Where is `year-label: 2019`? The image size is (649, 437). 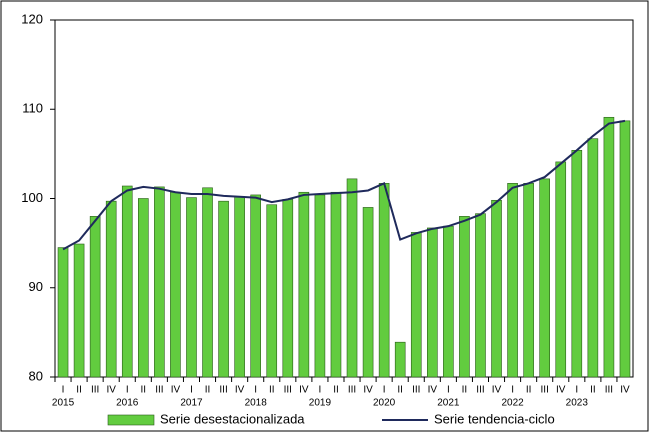 year-label: 2019 is located at coordinates (320, 403).